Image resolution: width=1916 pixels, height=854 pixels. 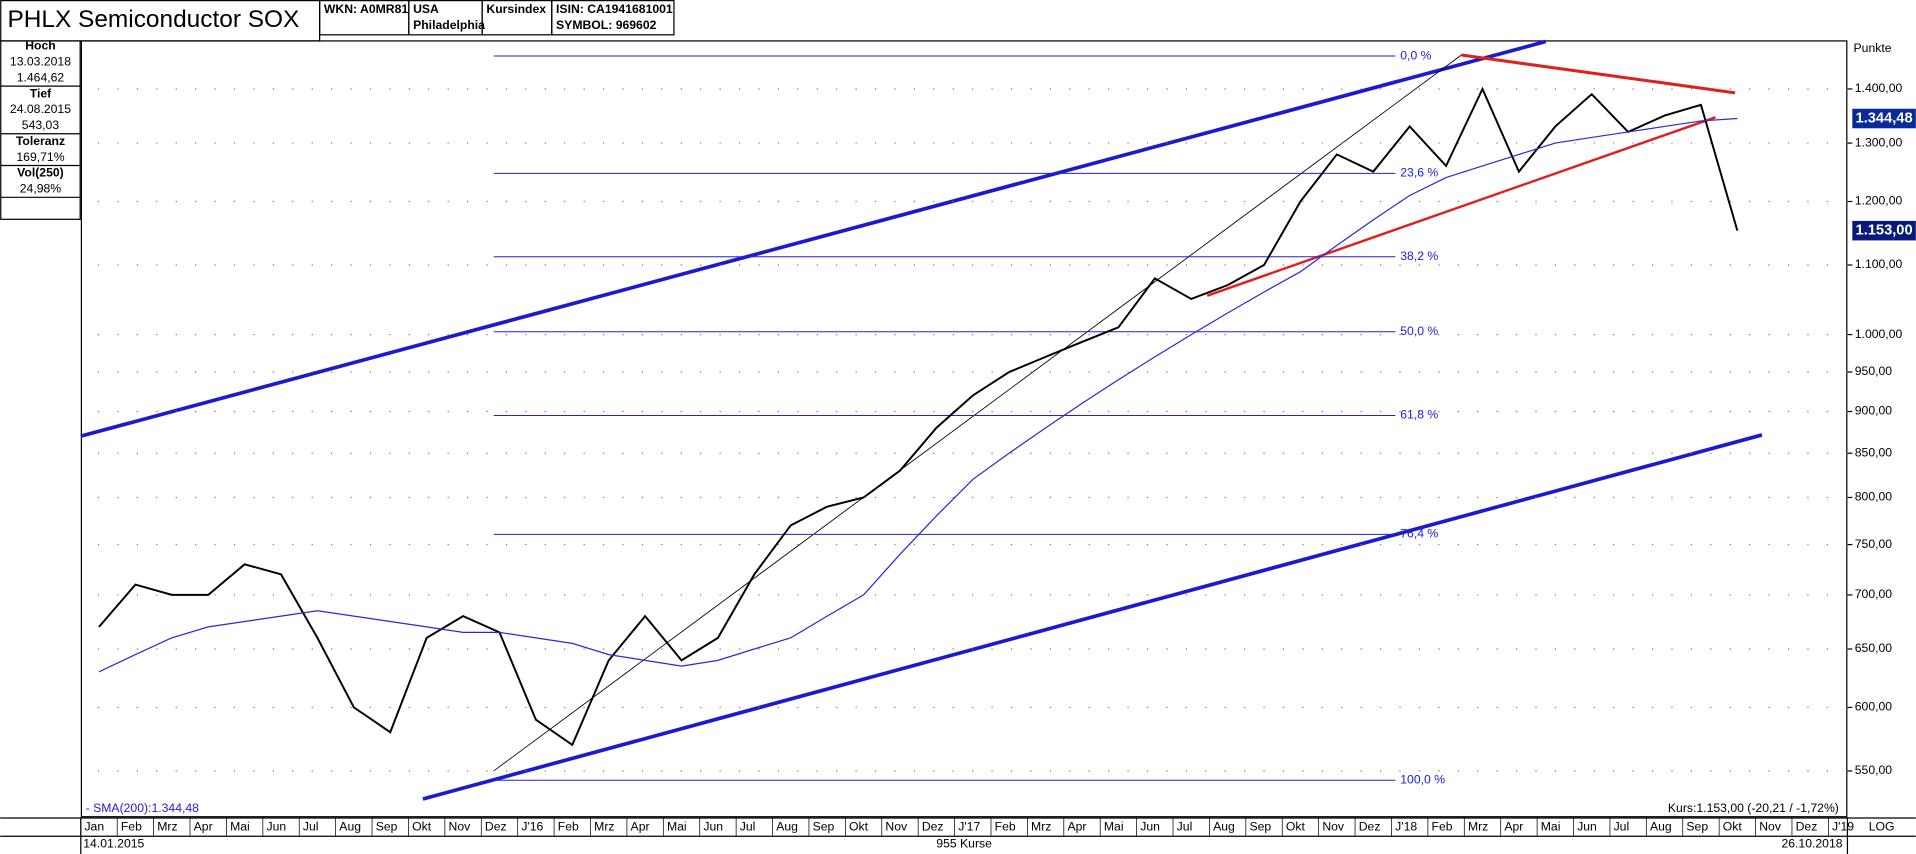 What do you see at coordinates (1874, 648) in the screenshot?
I see `y-tick-label: 650,00` at bounding box center [1874, 648].